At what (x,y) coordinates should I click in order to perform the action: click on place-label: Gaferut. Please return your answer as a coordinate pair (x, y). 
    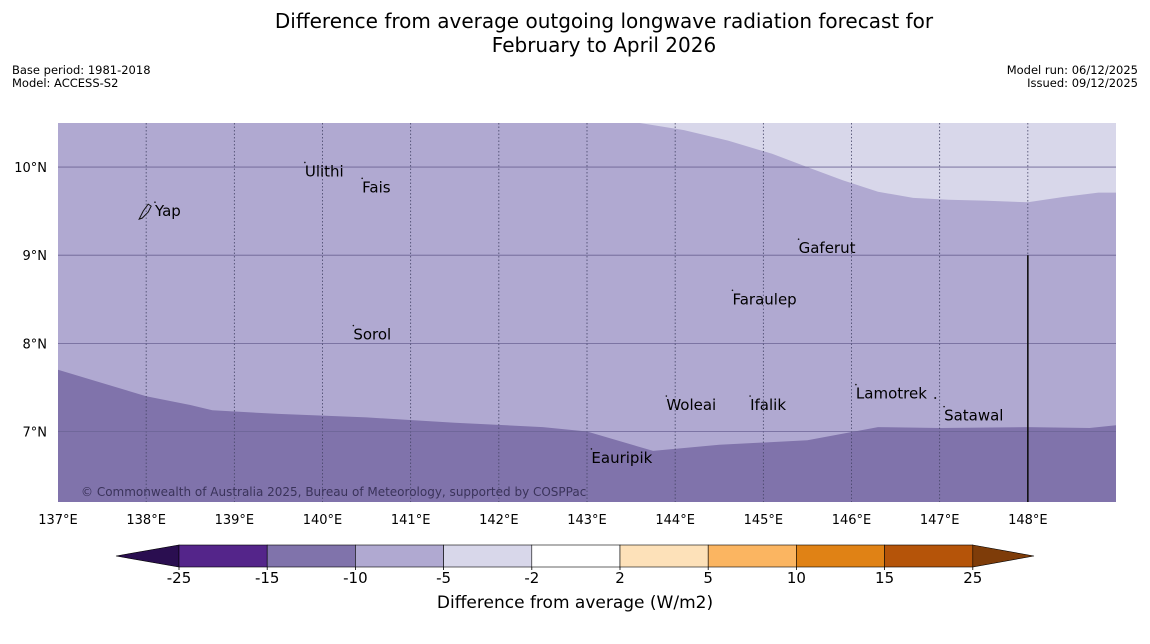
    Looking at the image, I should click on (827, 248).